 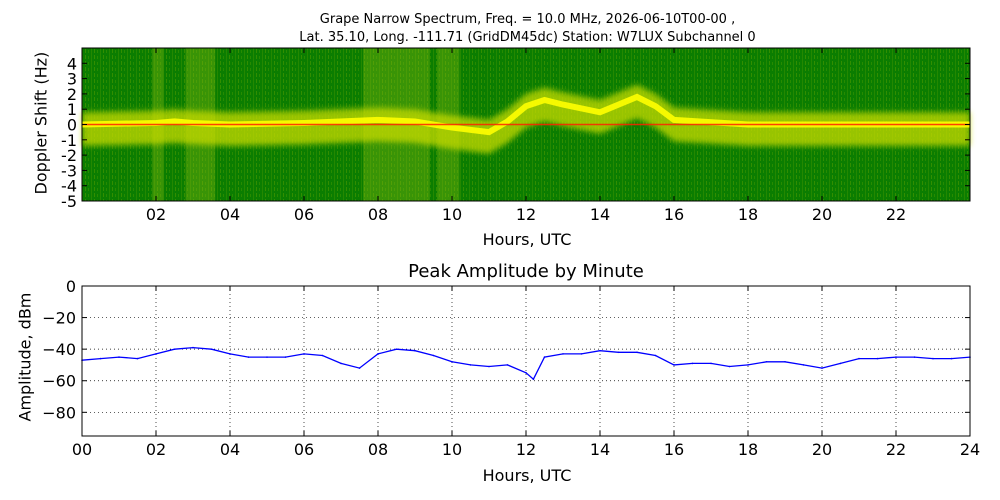 I want to click on y-tick-label: -5, so click(x=69, y=201).